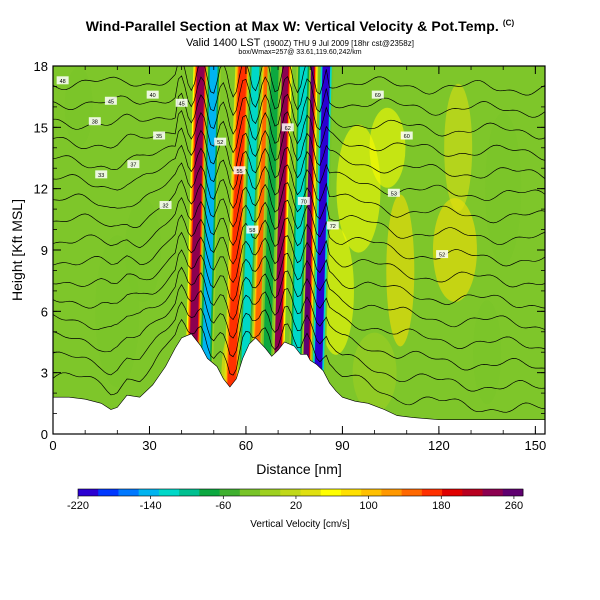 Image resolution: width=600 pixels, height=600 pixels. What do you see at coordinates (133, 166) in the screenshot?
I see `contour-label-text: 37` at bounding box center [133, 166].